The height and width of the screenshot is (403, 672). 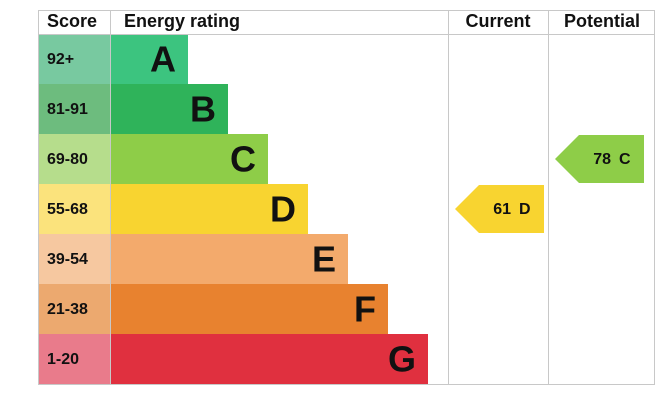 What do you see at coordinates (72, 21) in the screenshot?
I see `score-header: Score` at bounding box center [72, 21].